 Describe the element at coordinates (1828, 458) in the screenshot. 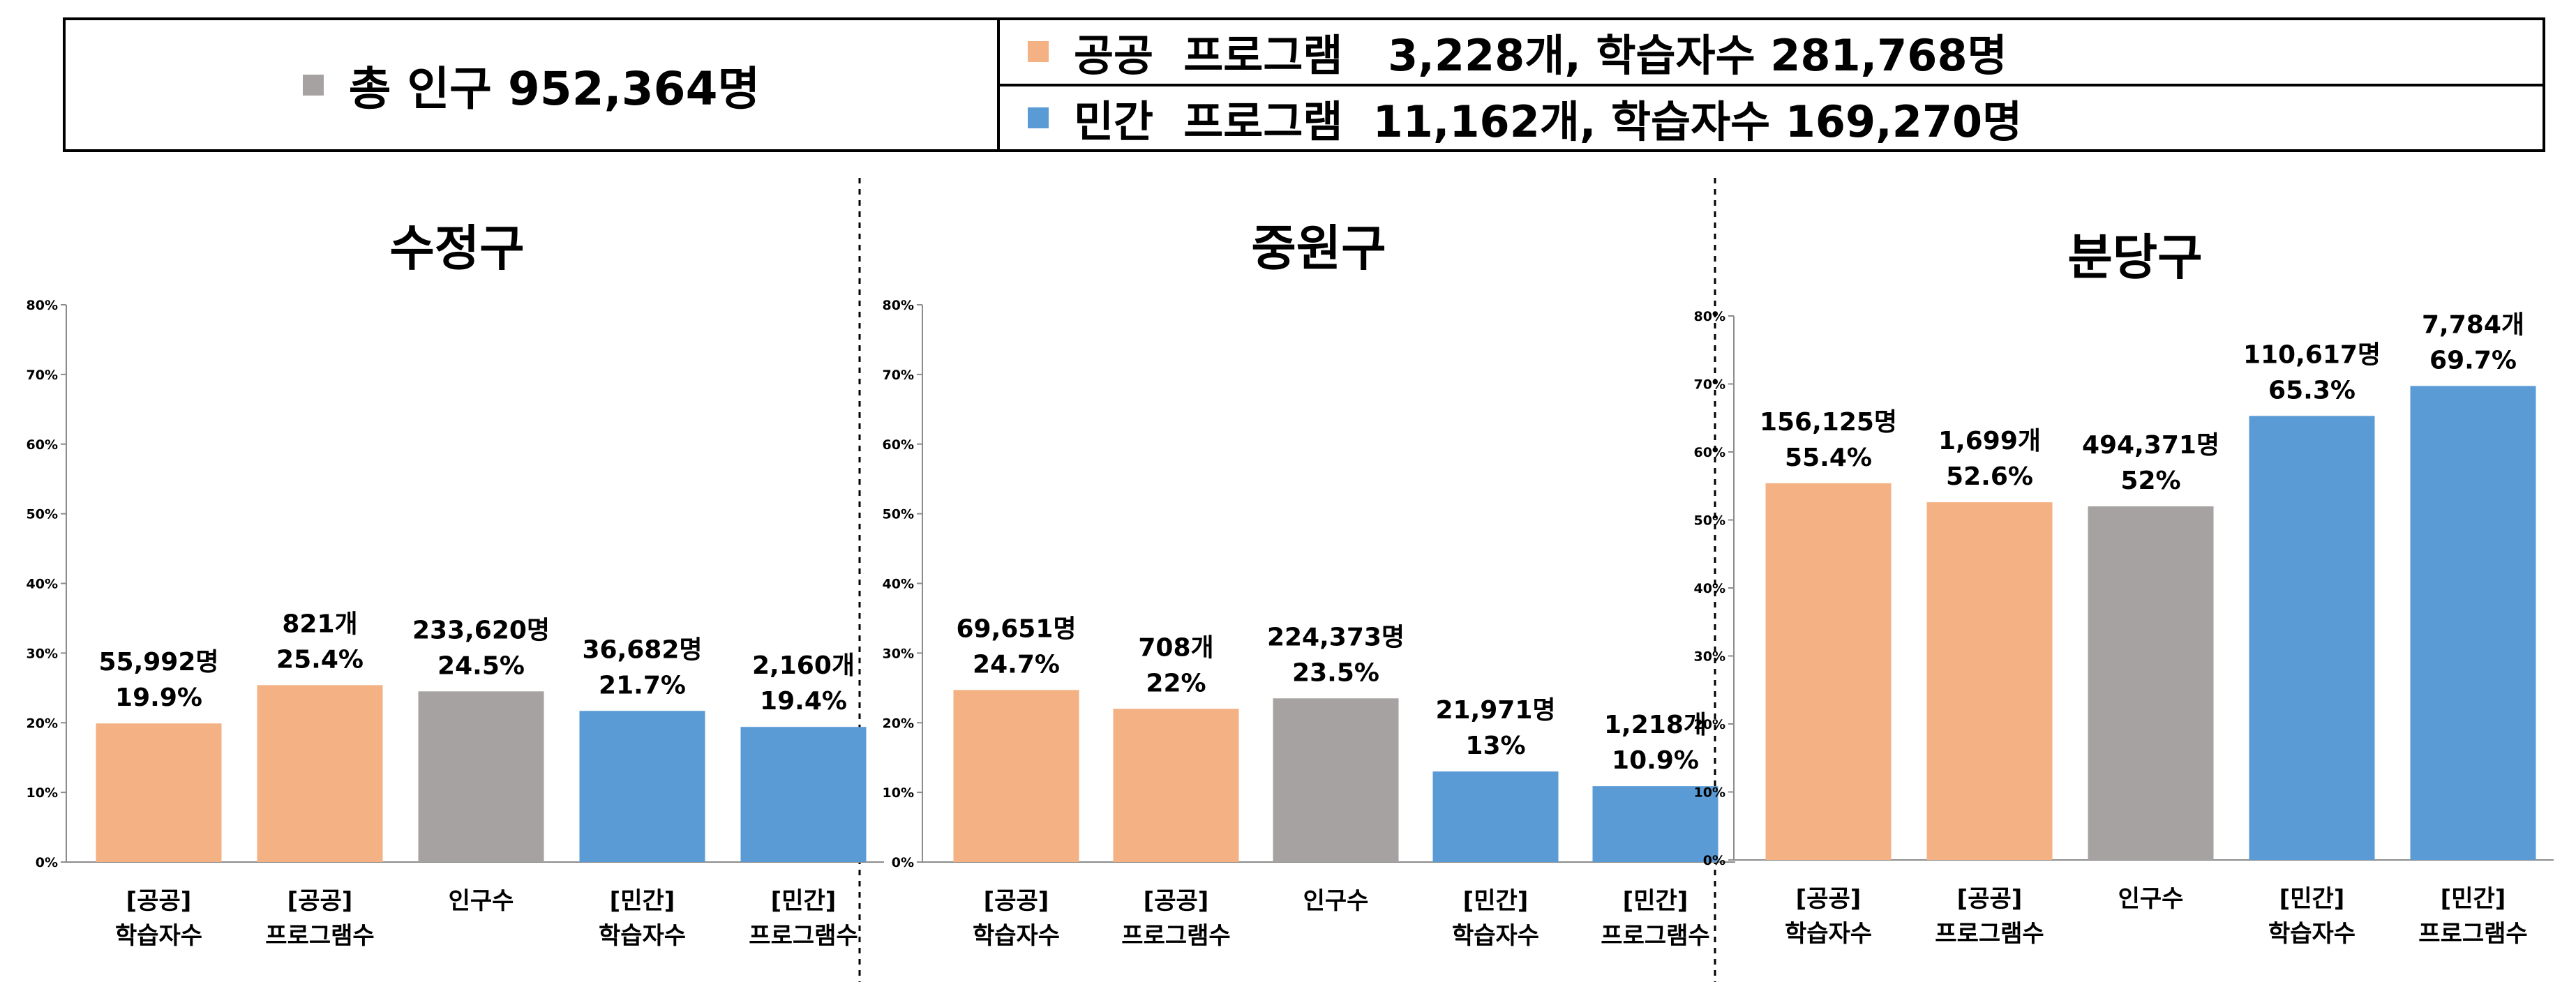

I see `bar-percent-label: 55.4%` at that location.